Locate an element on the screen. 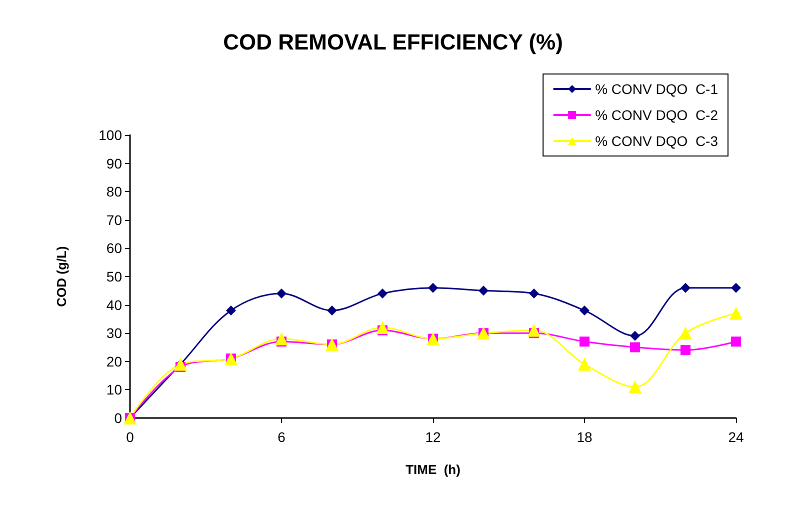  legend-label: % CONV DQO C-3 is located at coordinates (656, 141).